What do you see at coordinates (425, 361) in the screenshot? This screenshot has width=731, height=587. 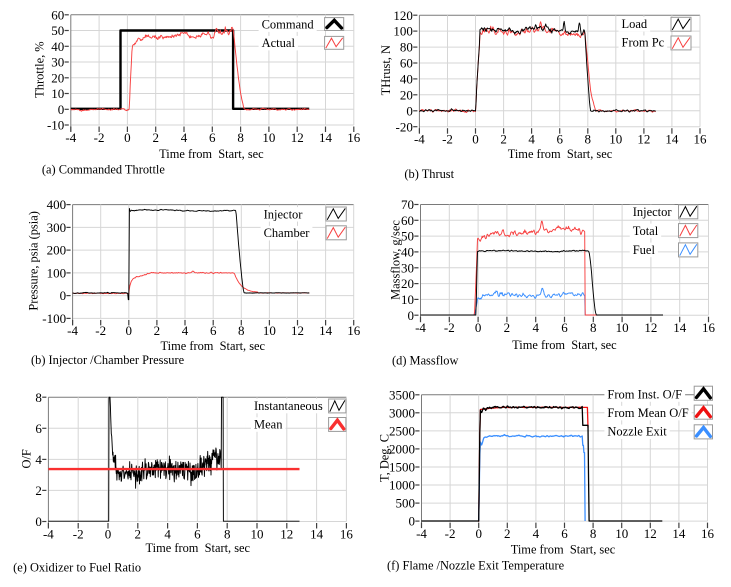 I see `svg-text: (d) Massflow` at bounding box center [425, 361].